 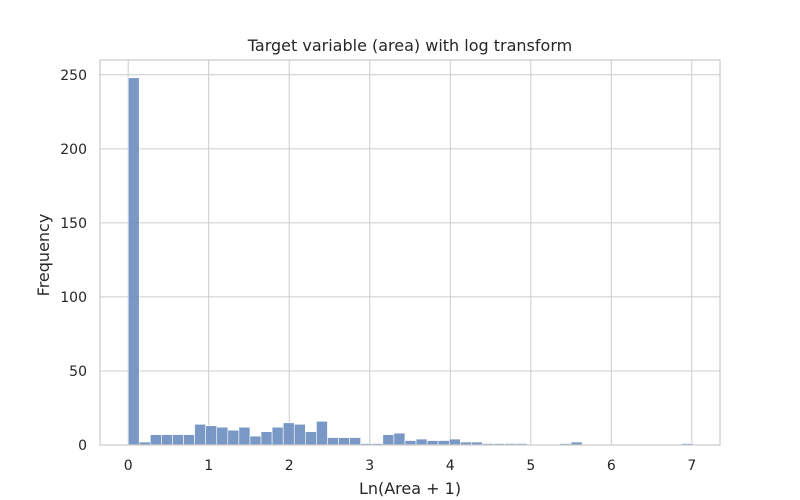 I want to click on x-tick-label: 4, so click(x=450, y=466).